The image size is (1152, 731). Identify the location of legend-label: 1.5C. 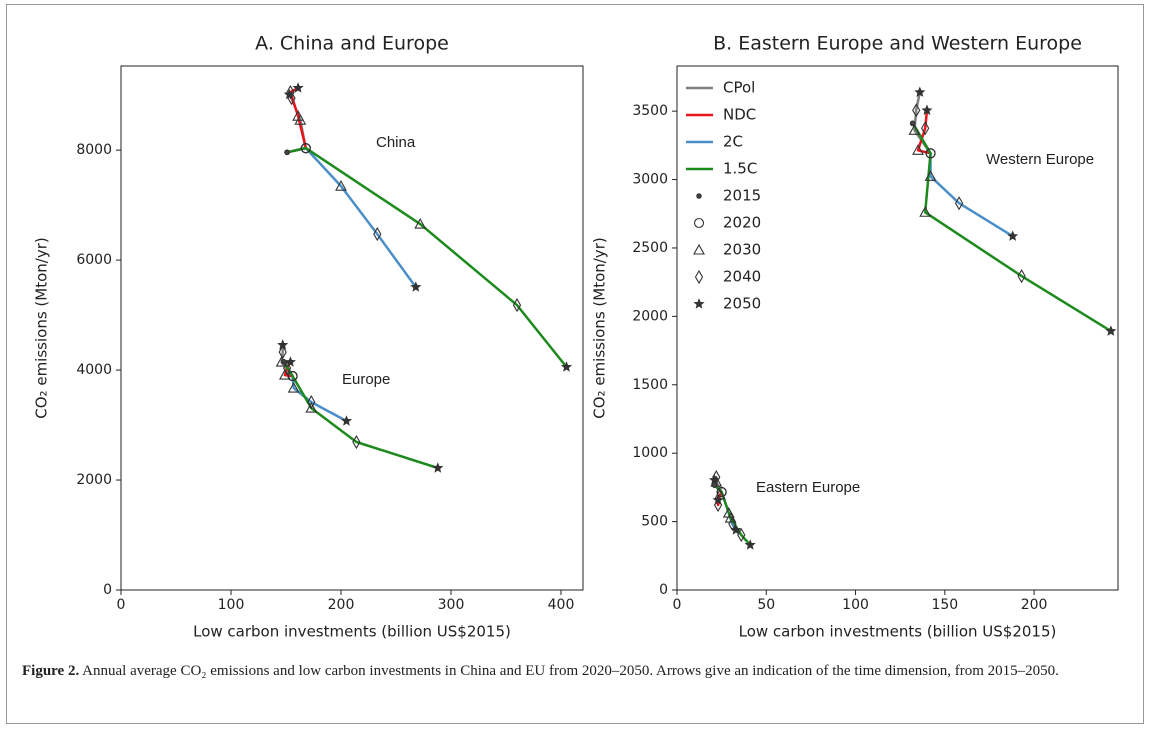
(740, 169).